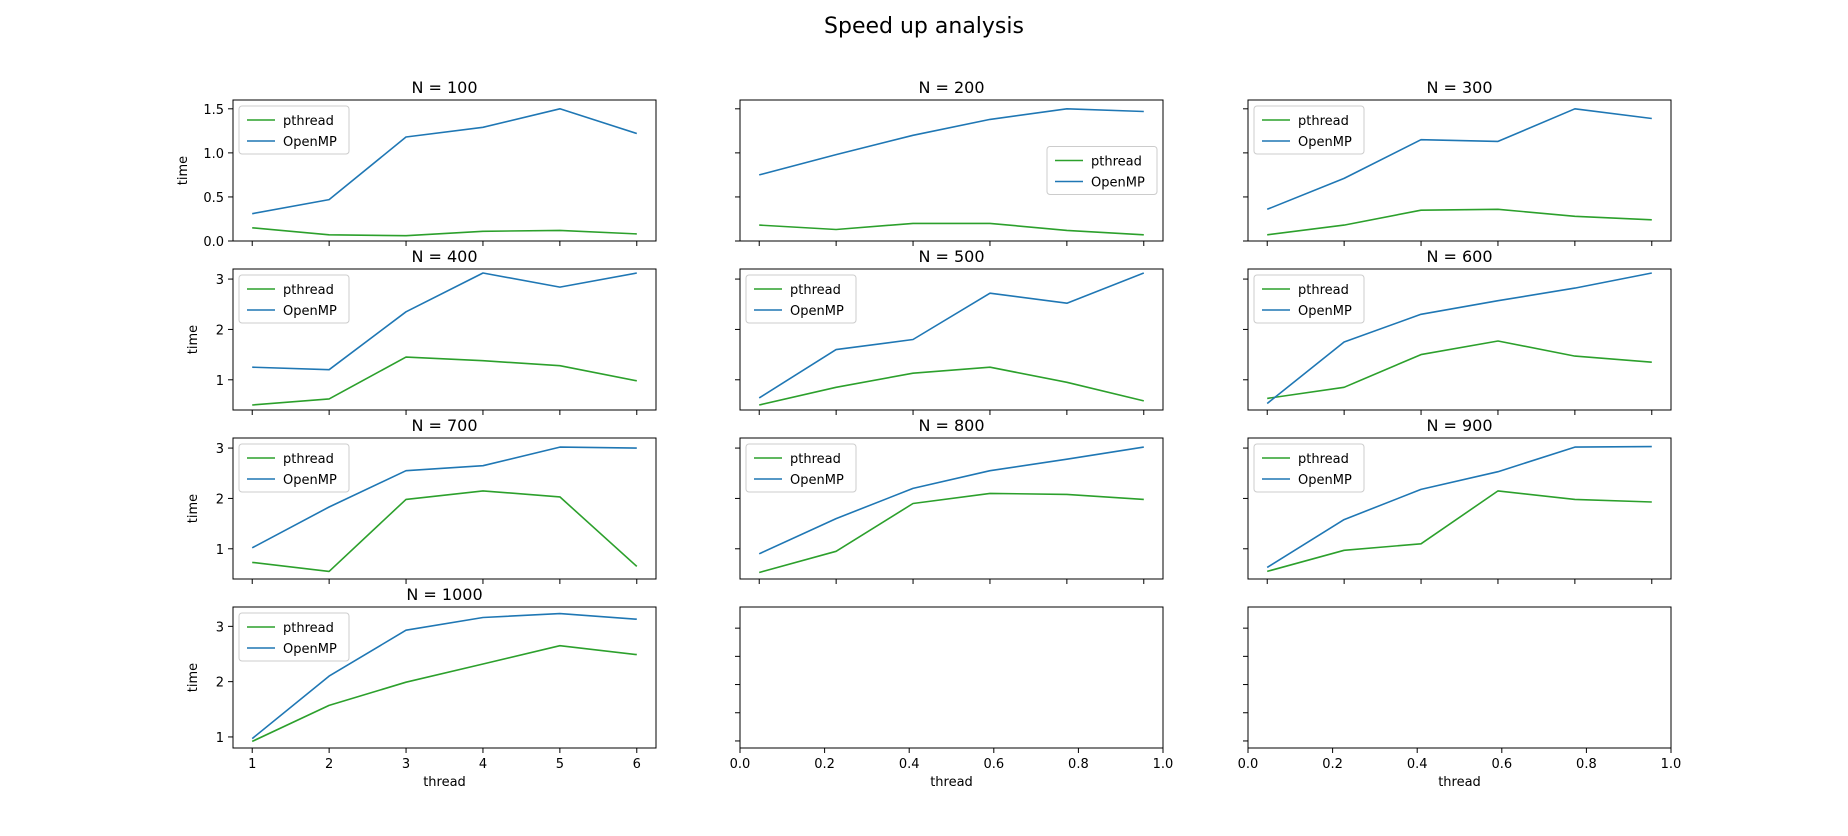  I want to click on subplot-2: N = 200 pthread OpenMP, so click(949, 162).